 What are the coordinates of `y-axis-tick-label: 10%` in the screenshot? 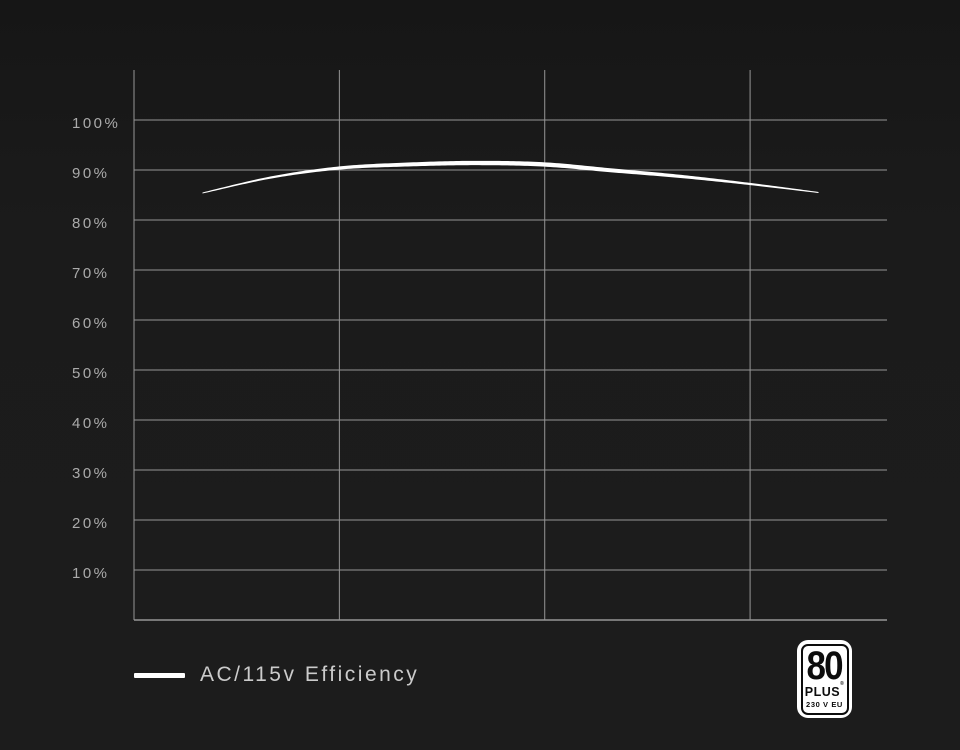 It's located at (91, 573).